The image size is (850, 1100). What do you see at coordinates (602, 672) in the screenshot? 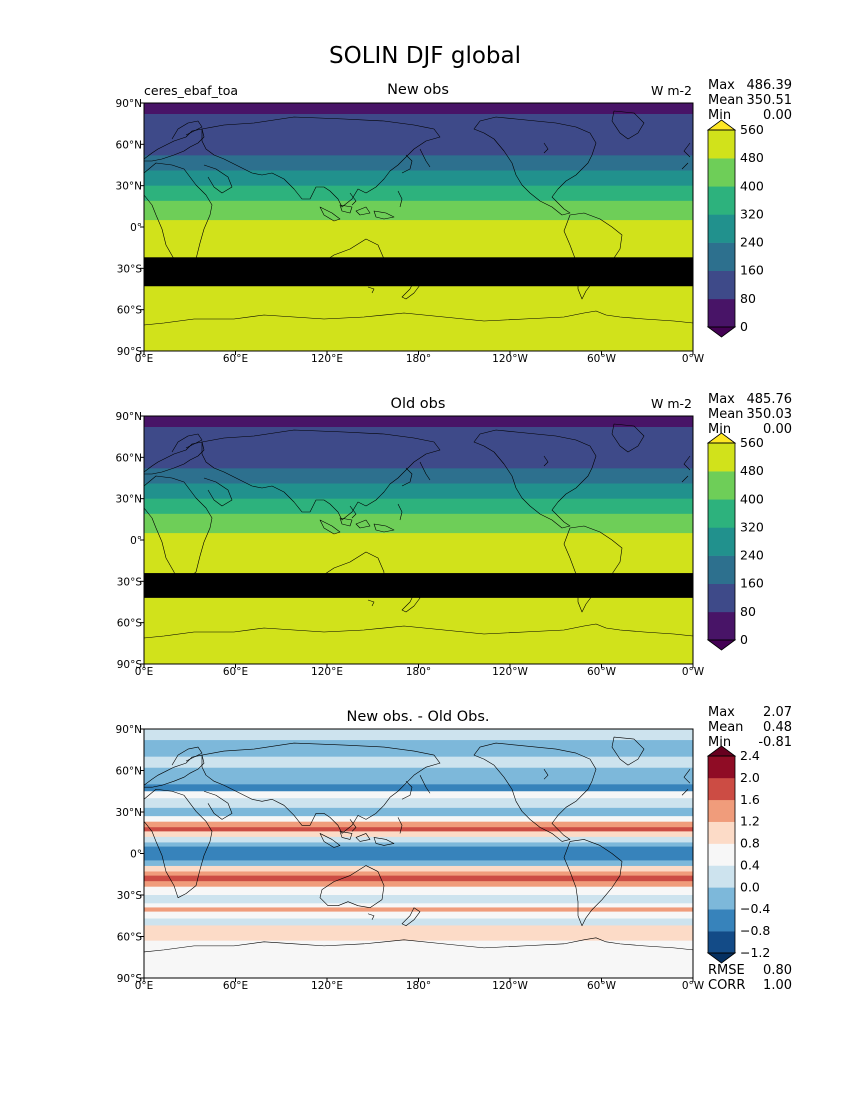
I see `x-tick-label: 60°W` at bounding box center [602, 672].